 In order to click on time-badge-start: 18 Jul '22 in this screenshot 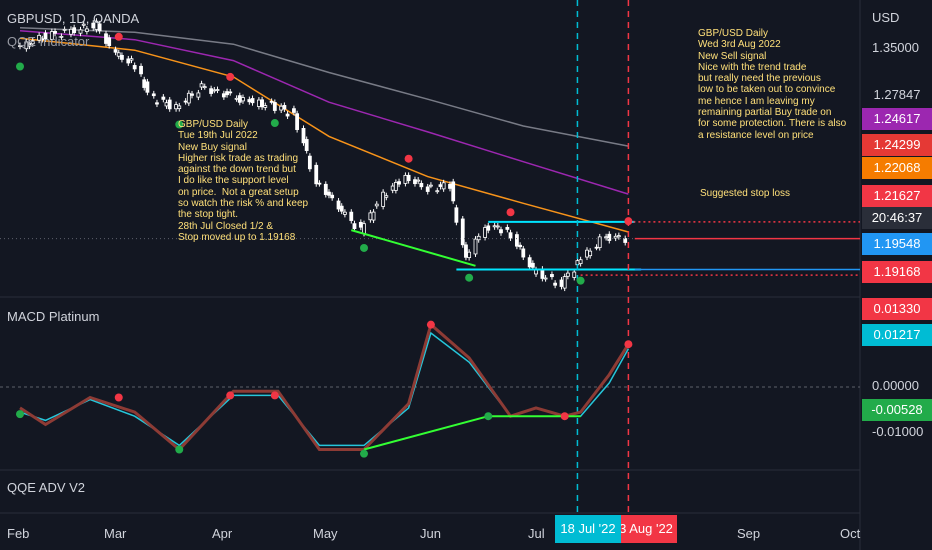, I will do `click(588, 529)`.